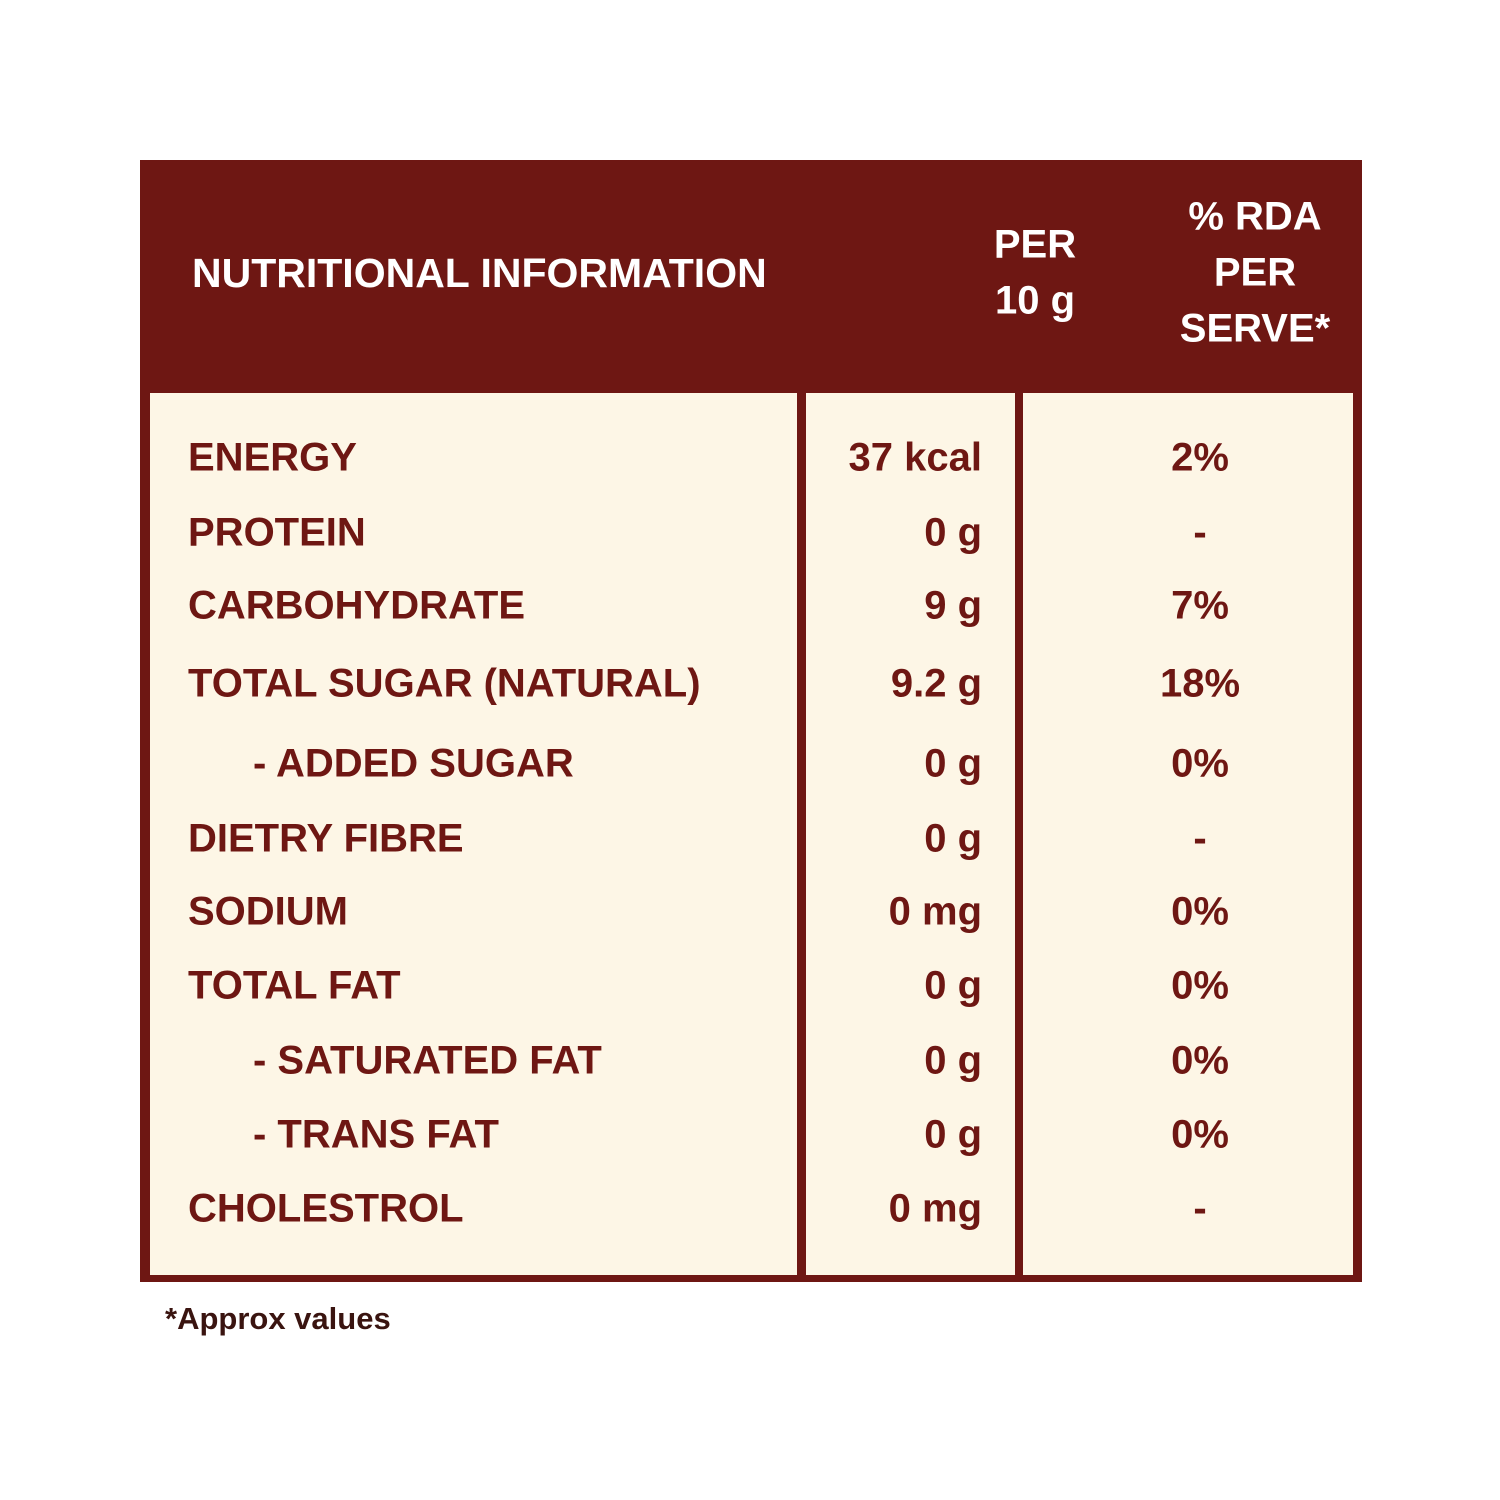 The width and height of the screenshot is (1500, 1500). Describe the element at coordinates (444, 684) in the screenshot. I see `nutrient-label: TOTAL SUGAR (NATURAL)` at that location.